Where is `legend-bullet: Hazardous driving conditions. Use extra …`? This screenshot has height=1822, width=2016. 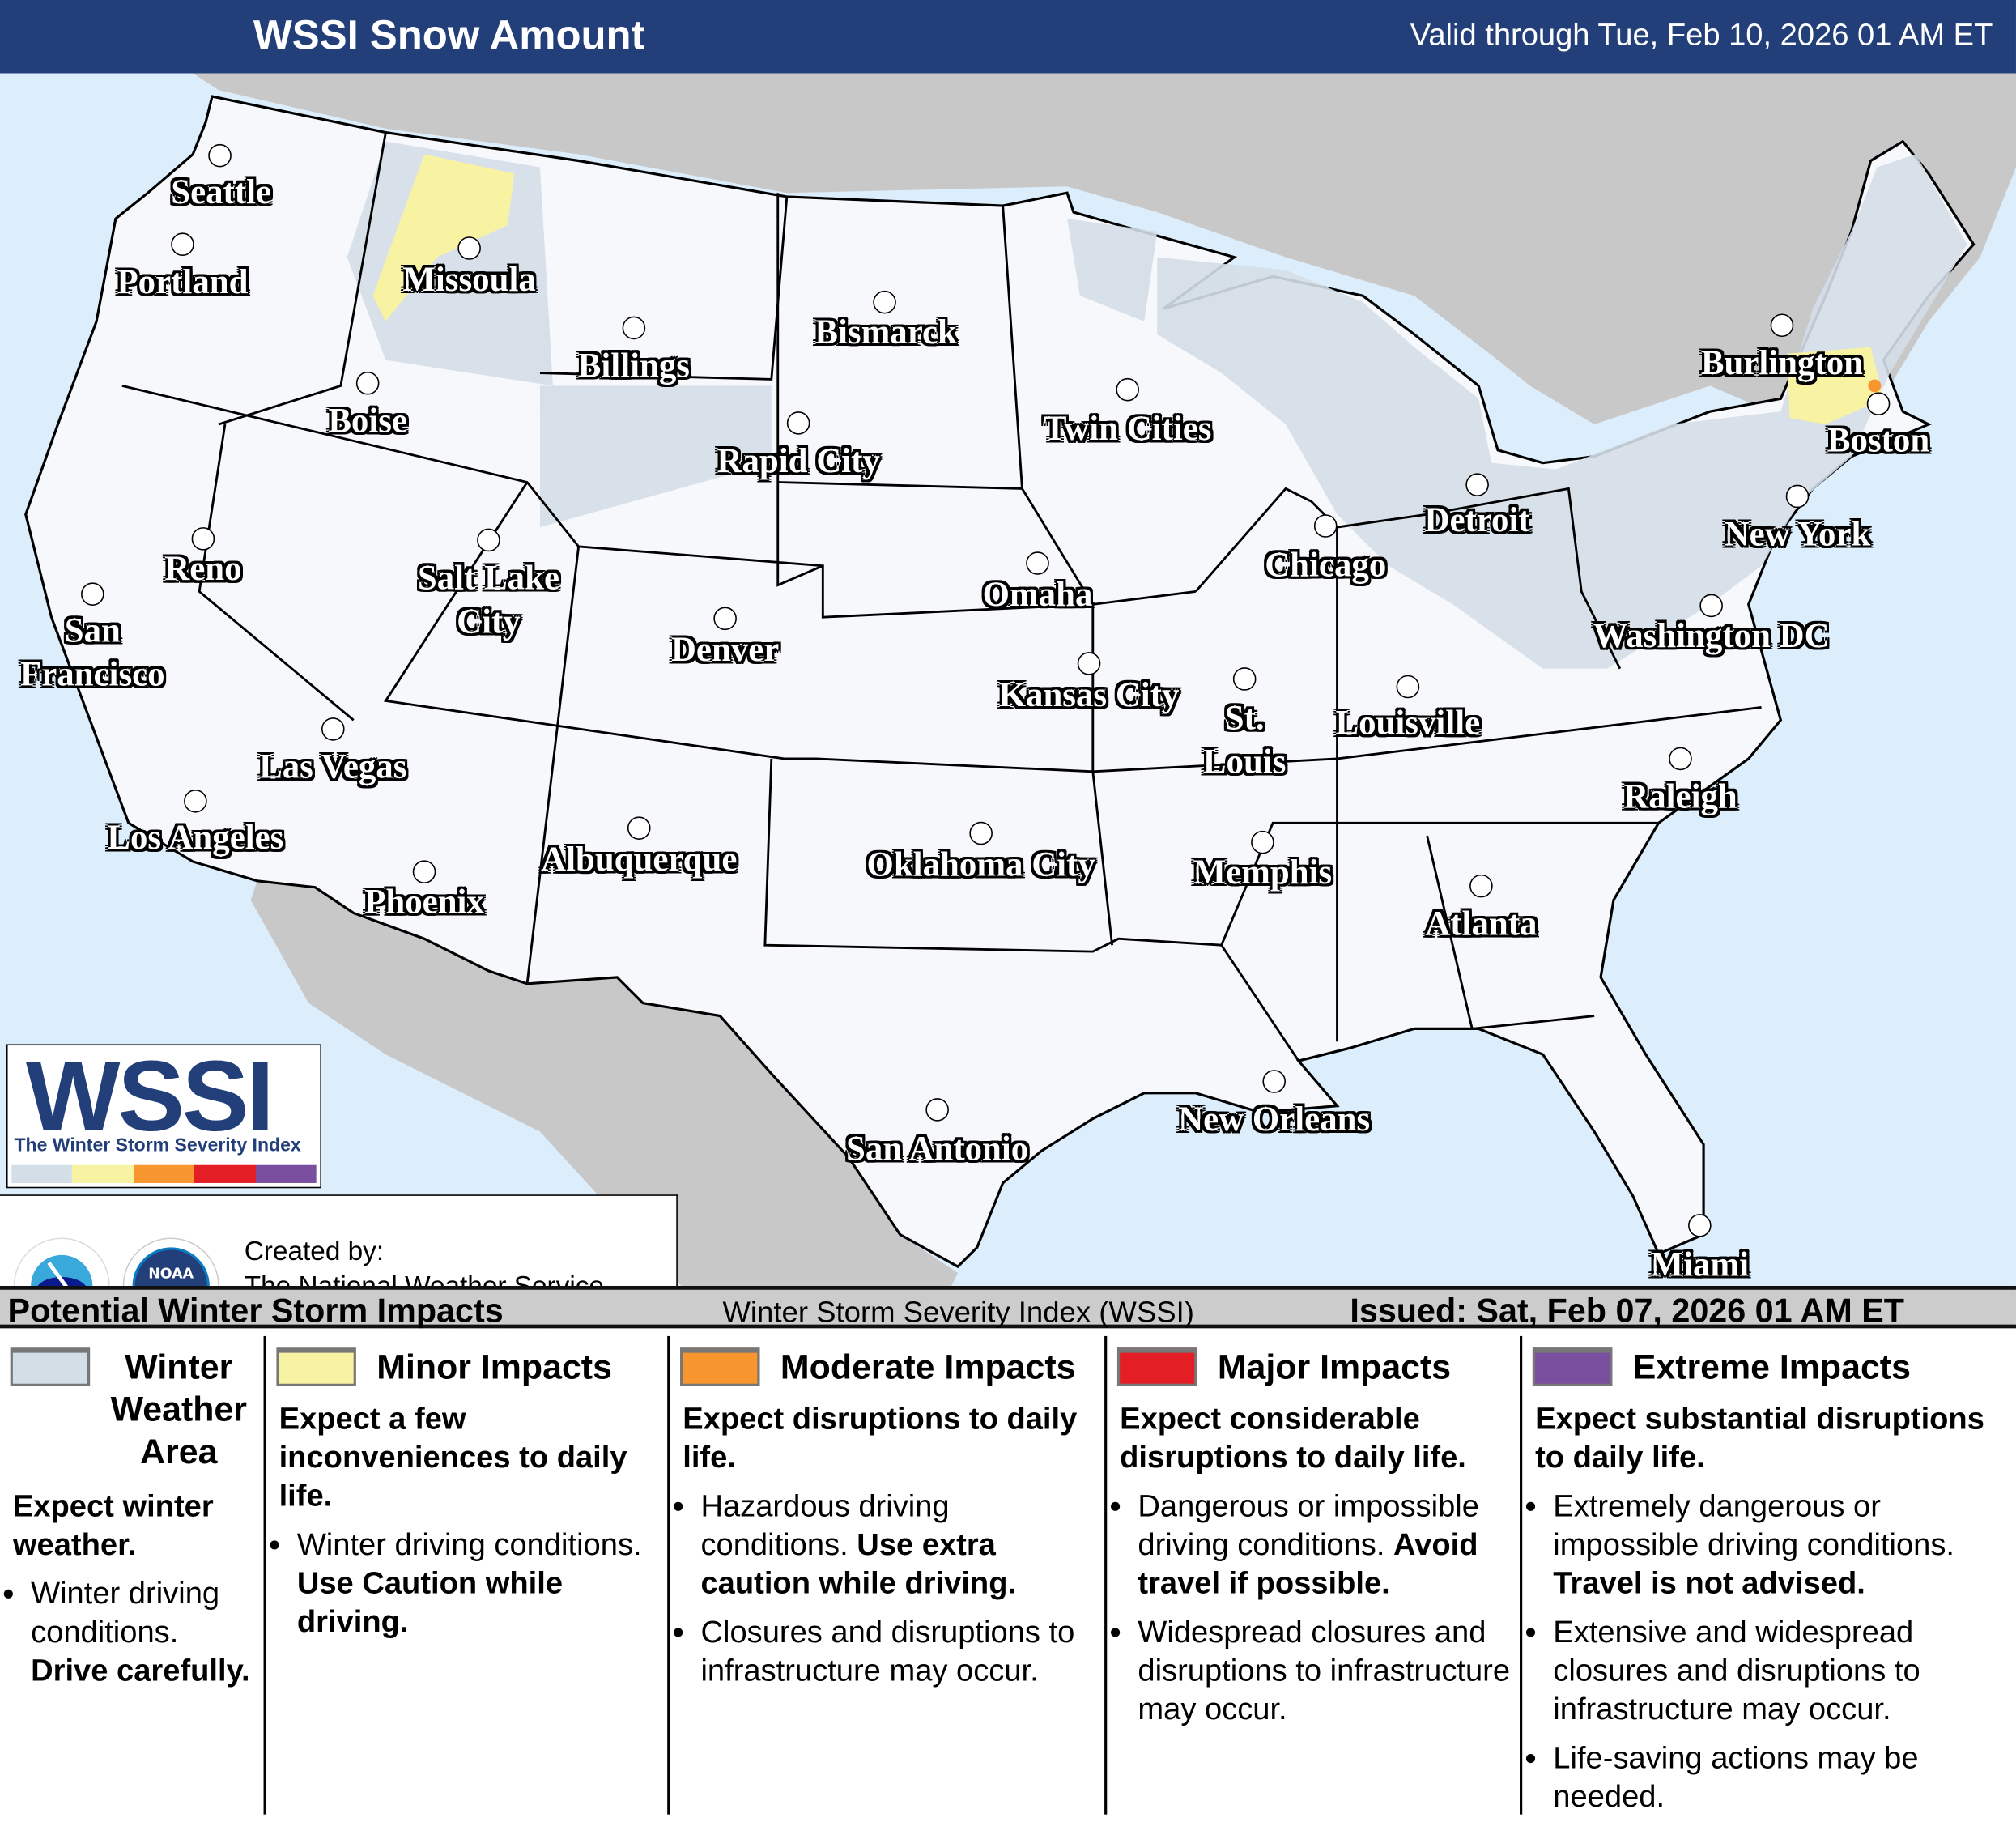
legend-bullet: Hazardous driving conditions. Use extra … is located at coordinates (900, 1545).